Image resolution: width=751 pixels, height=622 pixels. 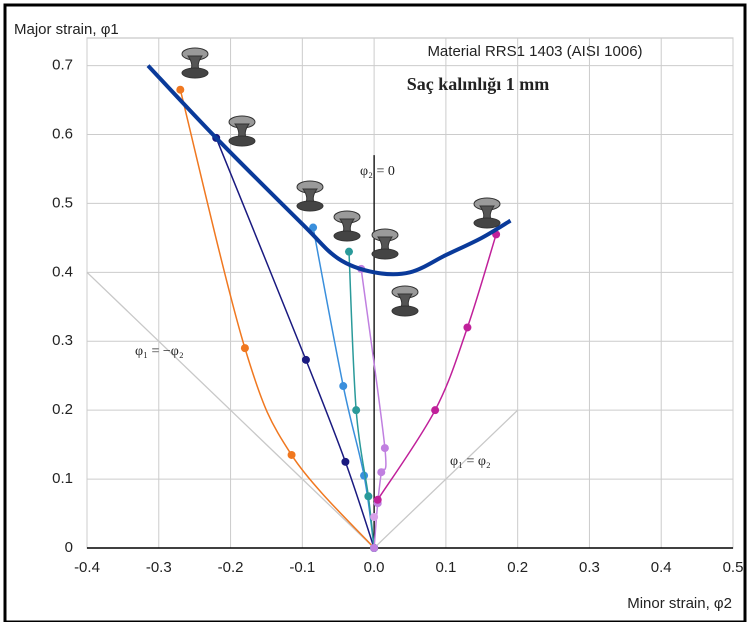 I want to click on x-tick-label: 0.4, so click(x=661, y=567).